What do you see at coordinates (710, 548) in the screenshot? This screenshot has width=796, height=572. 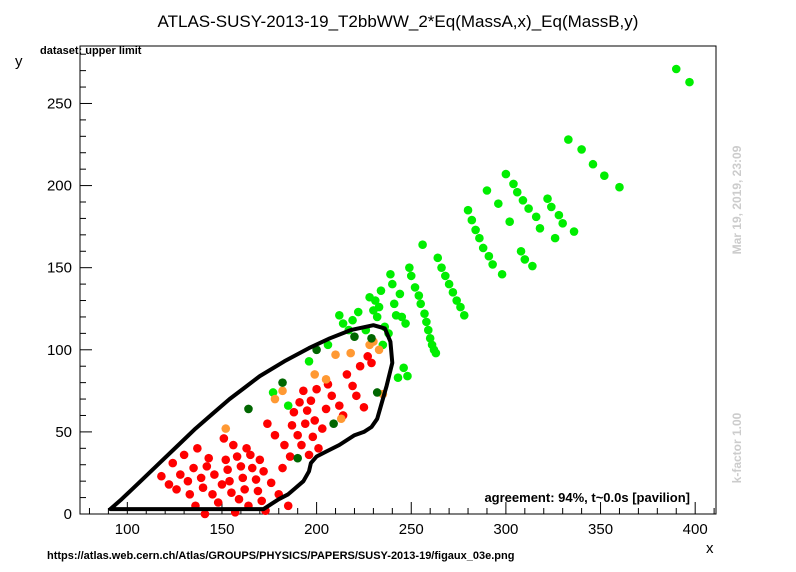 I see `x-axis-title: x` at bounding box center [710, 548].